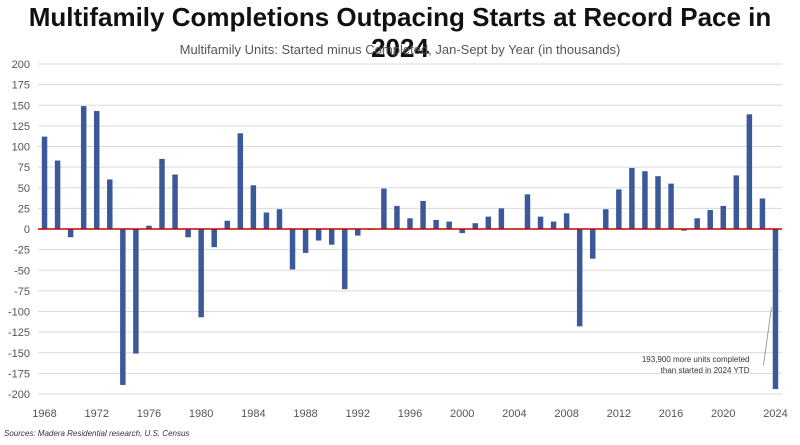 This screenshot has width=800, height=445. Describe the element at coordinates (149, 227) in the screenshot. I see `bar-1976` at that location.